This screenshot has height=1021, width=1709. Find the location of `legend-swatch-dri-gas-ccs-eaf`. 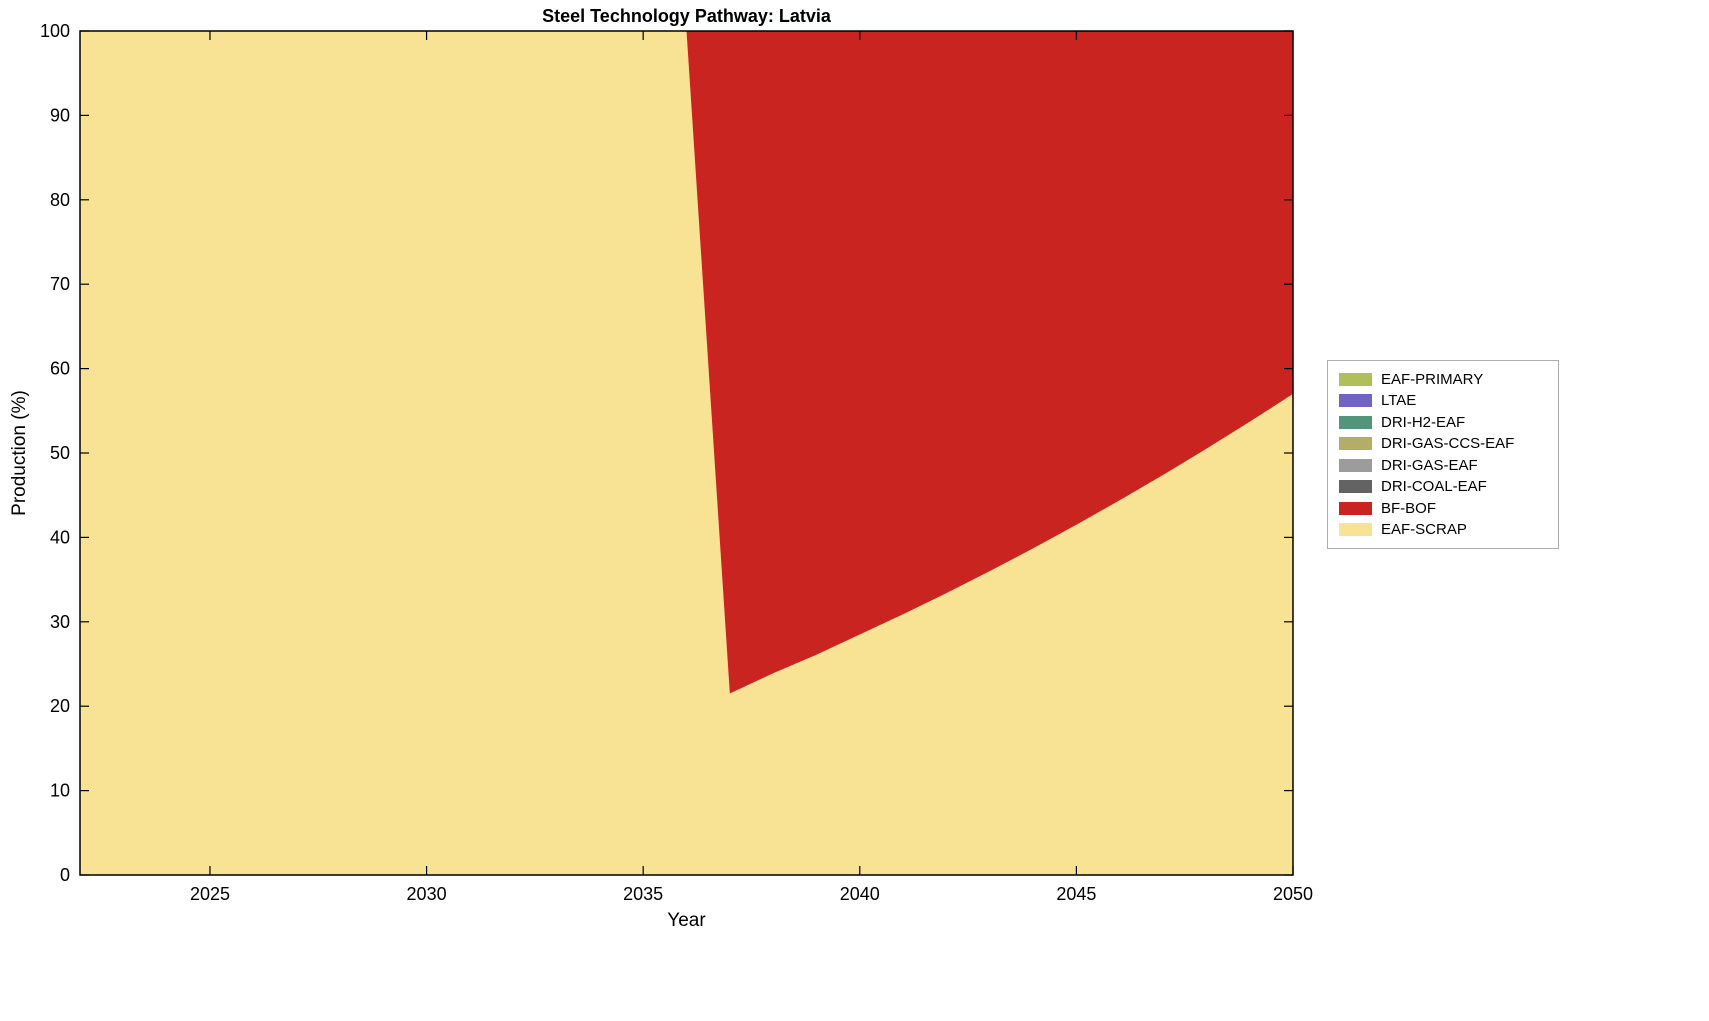

legend-swatch-dri-gas-ccs-eaf is located at coordinates (1355, 444).